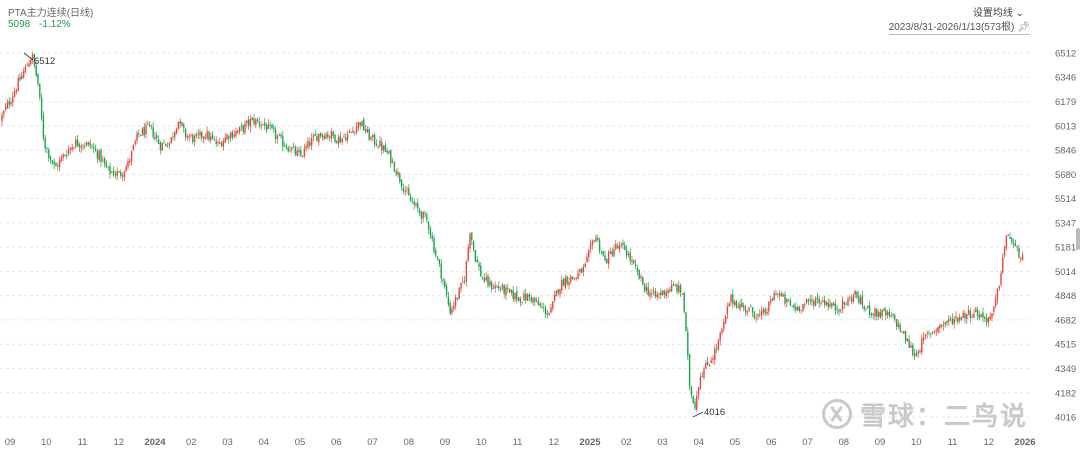 Image resolution: width=1080 pixels, height=450 pixels. Describe the element at coordinates (19, 24) in the screenshot. I see `last-price: 5098` at that location.